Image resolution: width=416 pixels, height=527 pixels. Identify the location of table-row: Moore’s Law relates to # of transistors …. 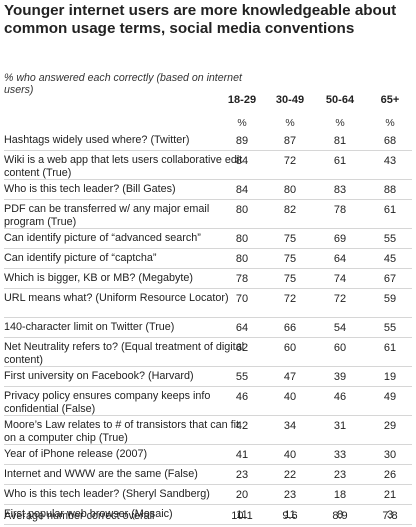
(208, 430).